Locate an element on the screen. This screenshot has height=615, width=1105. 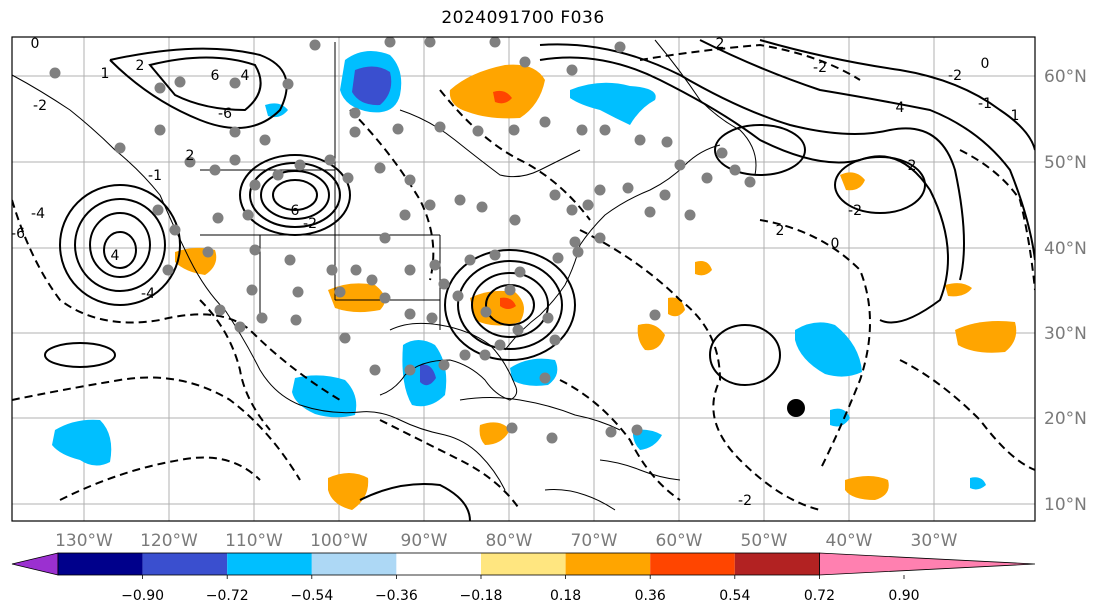
anomaly-orange-atlantic6 is located at coordinates (703, 268).